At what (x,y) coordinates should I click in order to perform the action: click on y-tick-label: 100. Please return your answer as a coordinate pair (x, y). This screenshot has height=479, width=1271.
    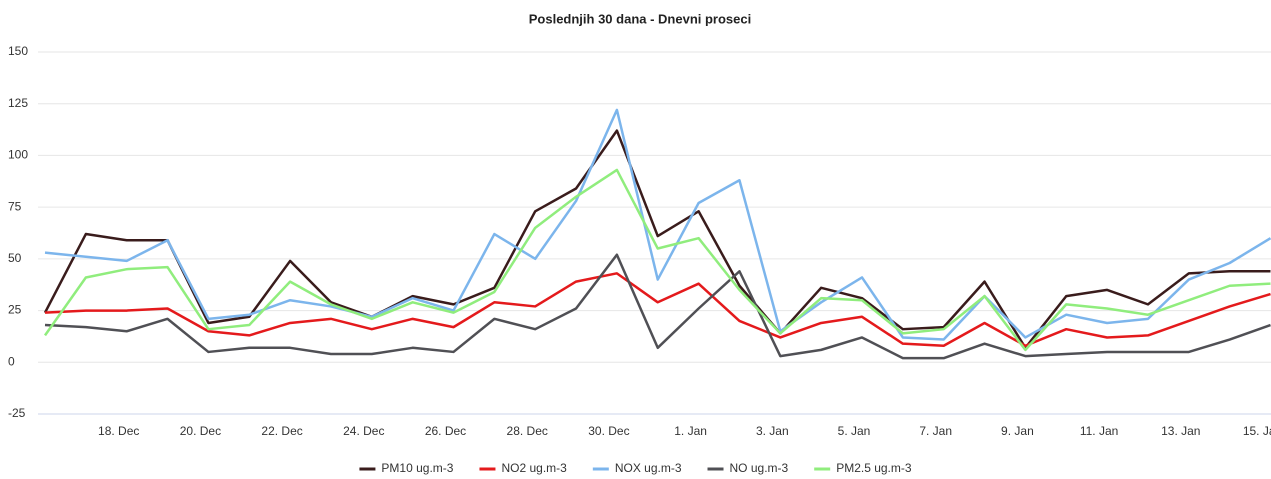
    Looking at the image, I should click on (18, 155).